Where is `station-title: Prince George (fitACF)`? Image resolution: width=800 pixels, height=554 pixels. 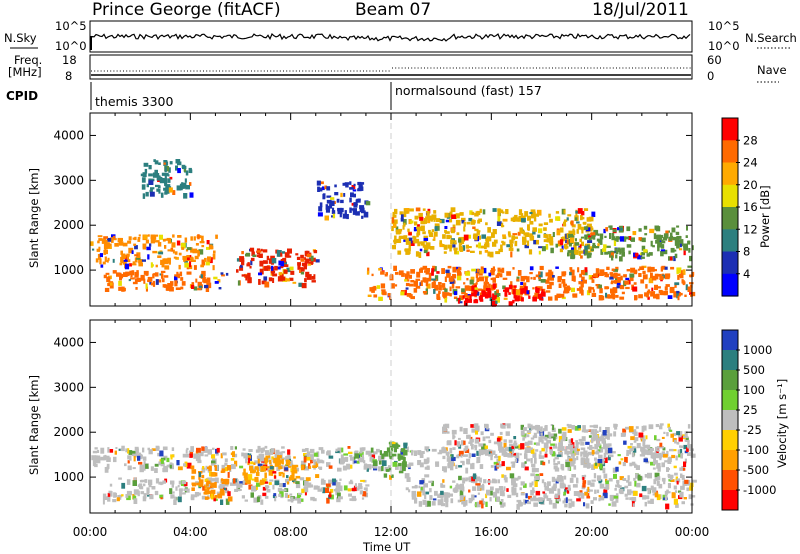
station-title: Prince George (fitACF) is located at coordinates (186, 10).